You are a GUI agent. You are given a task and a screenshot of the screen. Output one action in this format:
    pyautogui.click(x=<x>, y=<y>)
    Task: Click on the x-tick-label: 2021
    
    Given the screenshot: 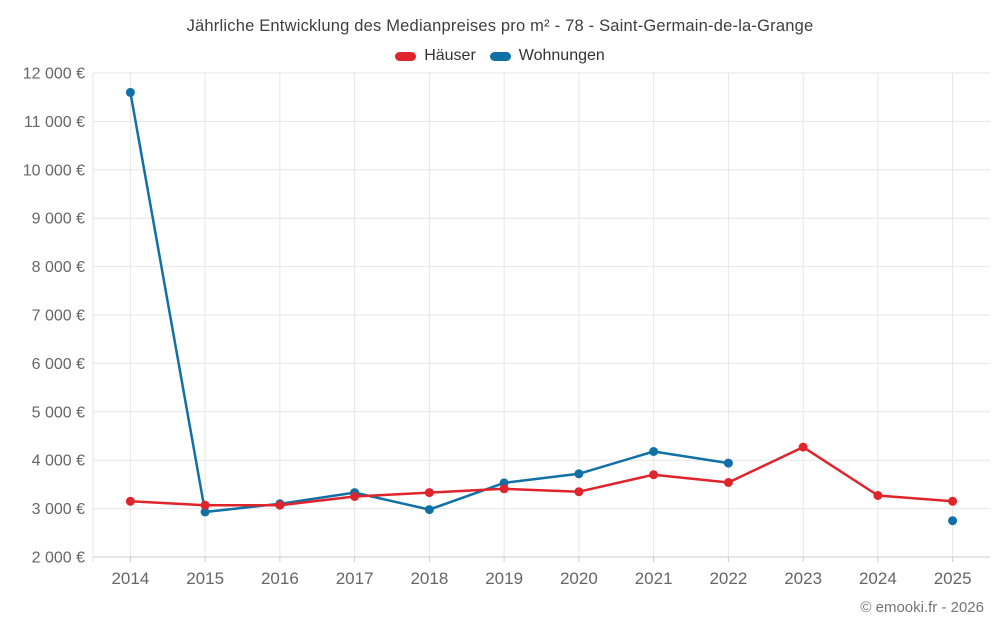 What is the action you would take?
    pyautogui.click(x=654, y=578)
    